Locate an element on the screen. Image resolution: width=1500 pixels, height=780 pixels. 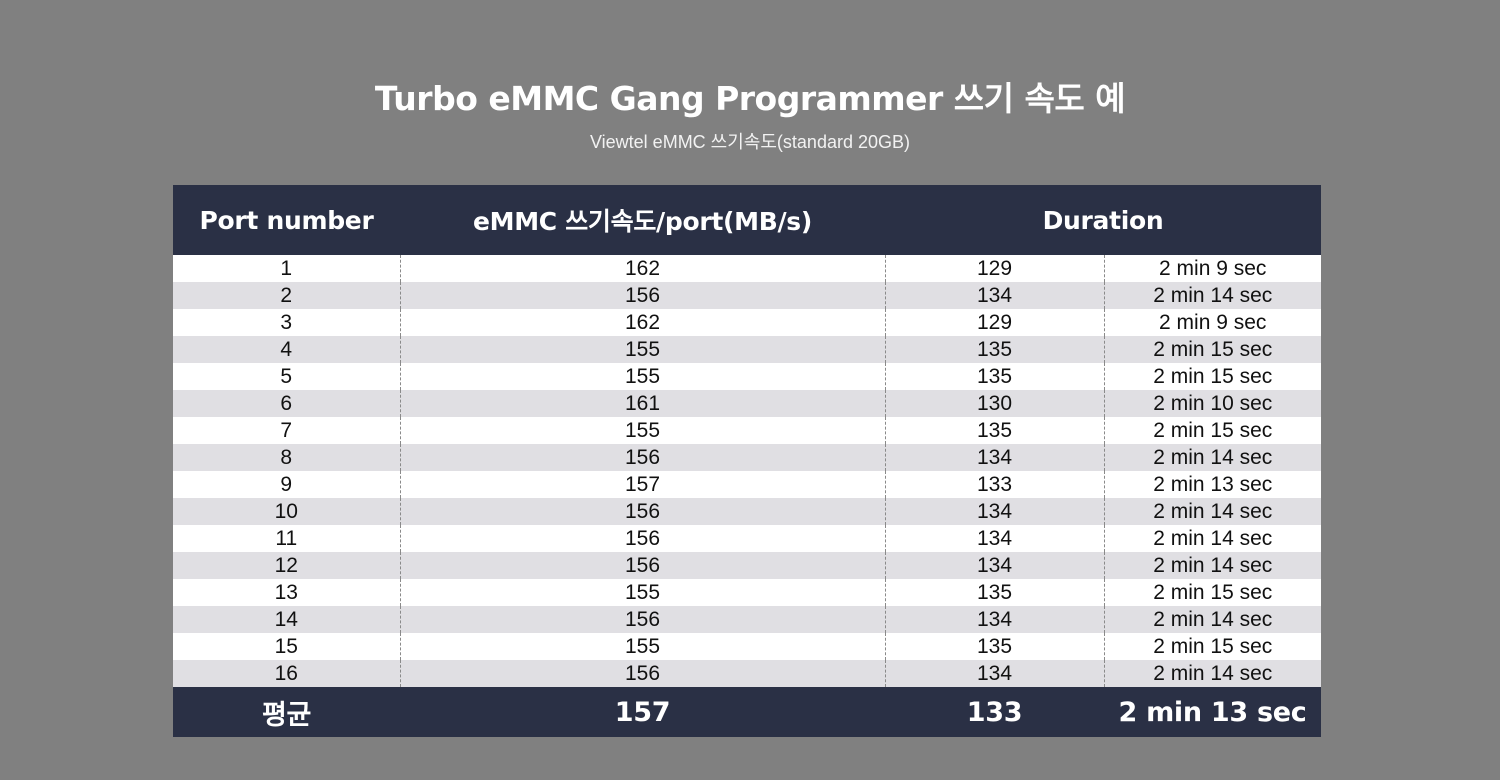
seconds-cell: 133 is located at coordinates (995, 484).